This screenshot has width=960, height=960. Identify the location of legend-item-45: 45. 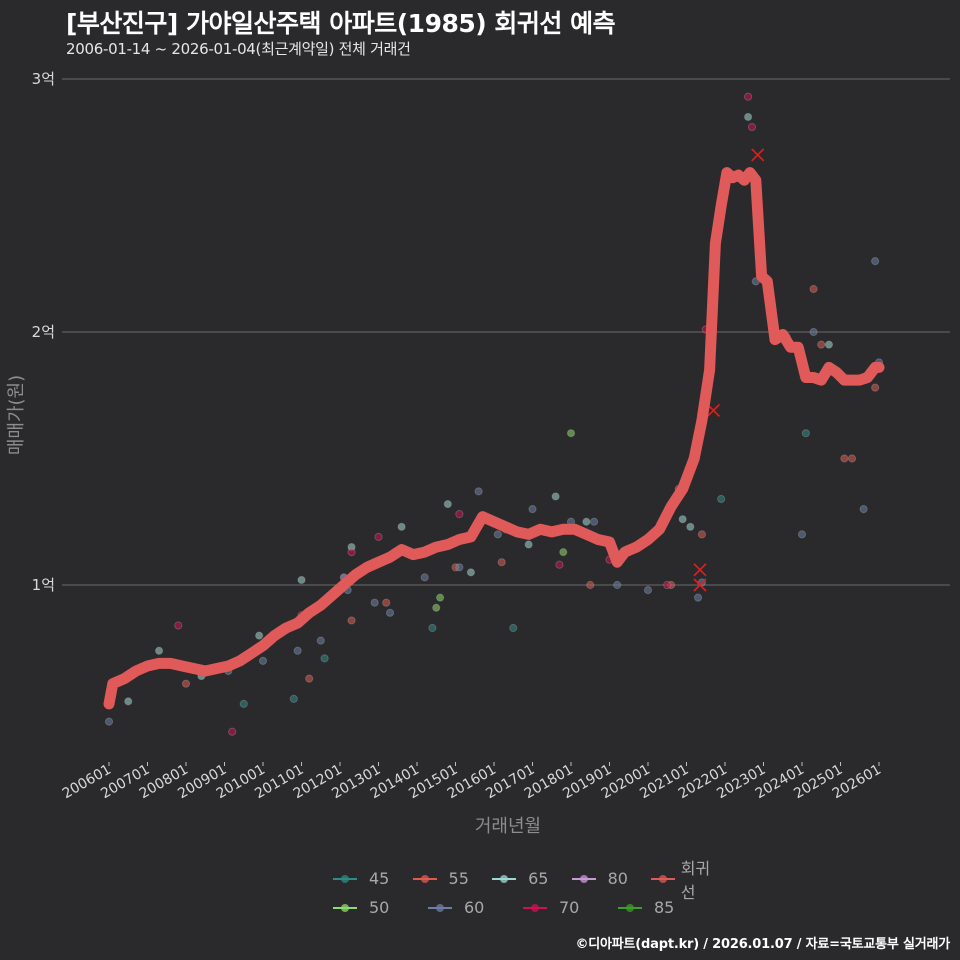
(373, 878).